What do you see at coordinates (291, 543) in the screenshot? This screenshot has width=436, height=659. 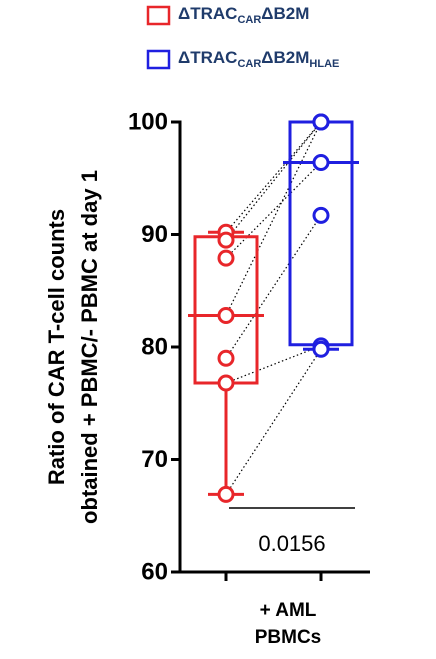 I see `annotation: 0.0156` at bounding box center [291, 543].